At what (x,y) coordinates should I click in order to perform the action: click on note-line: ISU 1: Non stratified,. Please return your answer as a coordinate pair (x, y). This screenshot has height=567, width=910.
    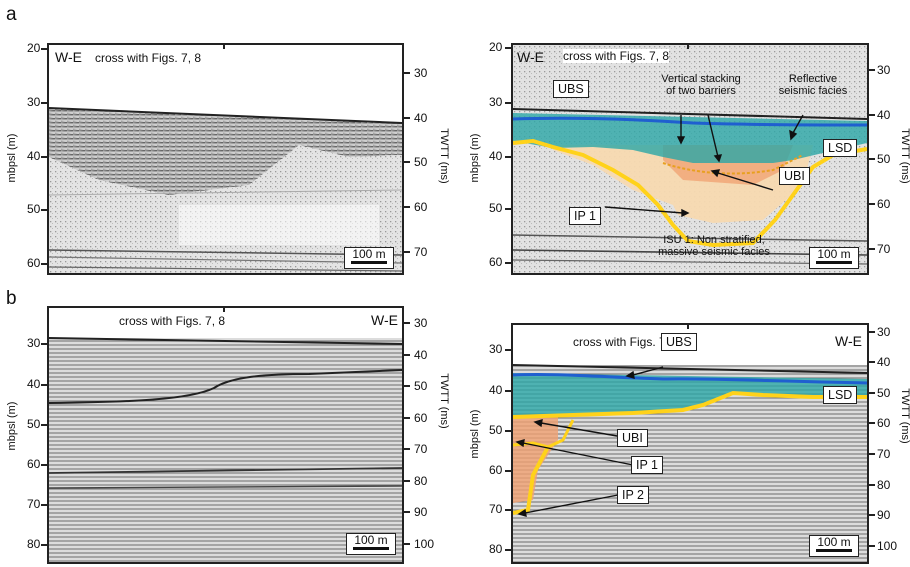
    Looking at the image, I should click on (714, 240).